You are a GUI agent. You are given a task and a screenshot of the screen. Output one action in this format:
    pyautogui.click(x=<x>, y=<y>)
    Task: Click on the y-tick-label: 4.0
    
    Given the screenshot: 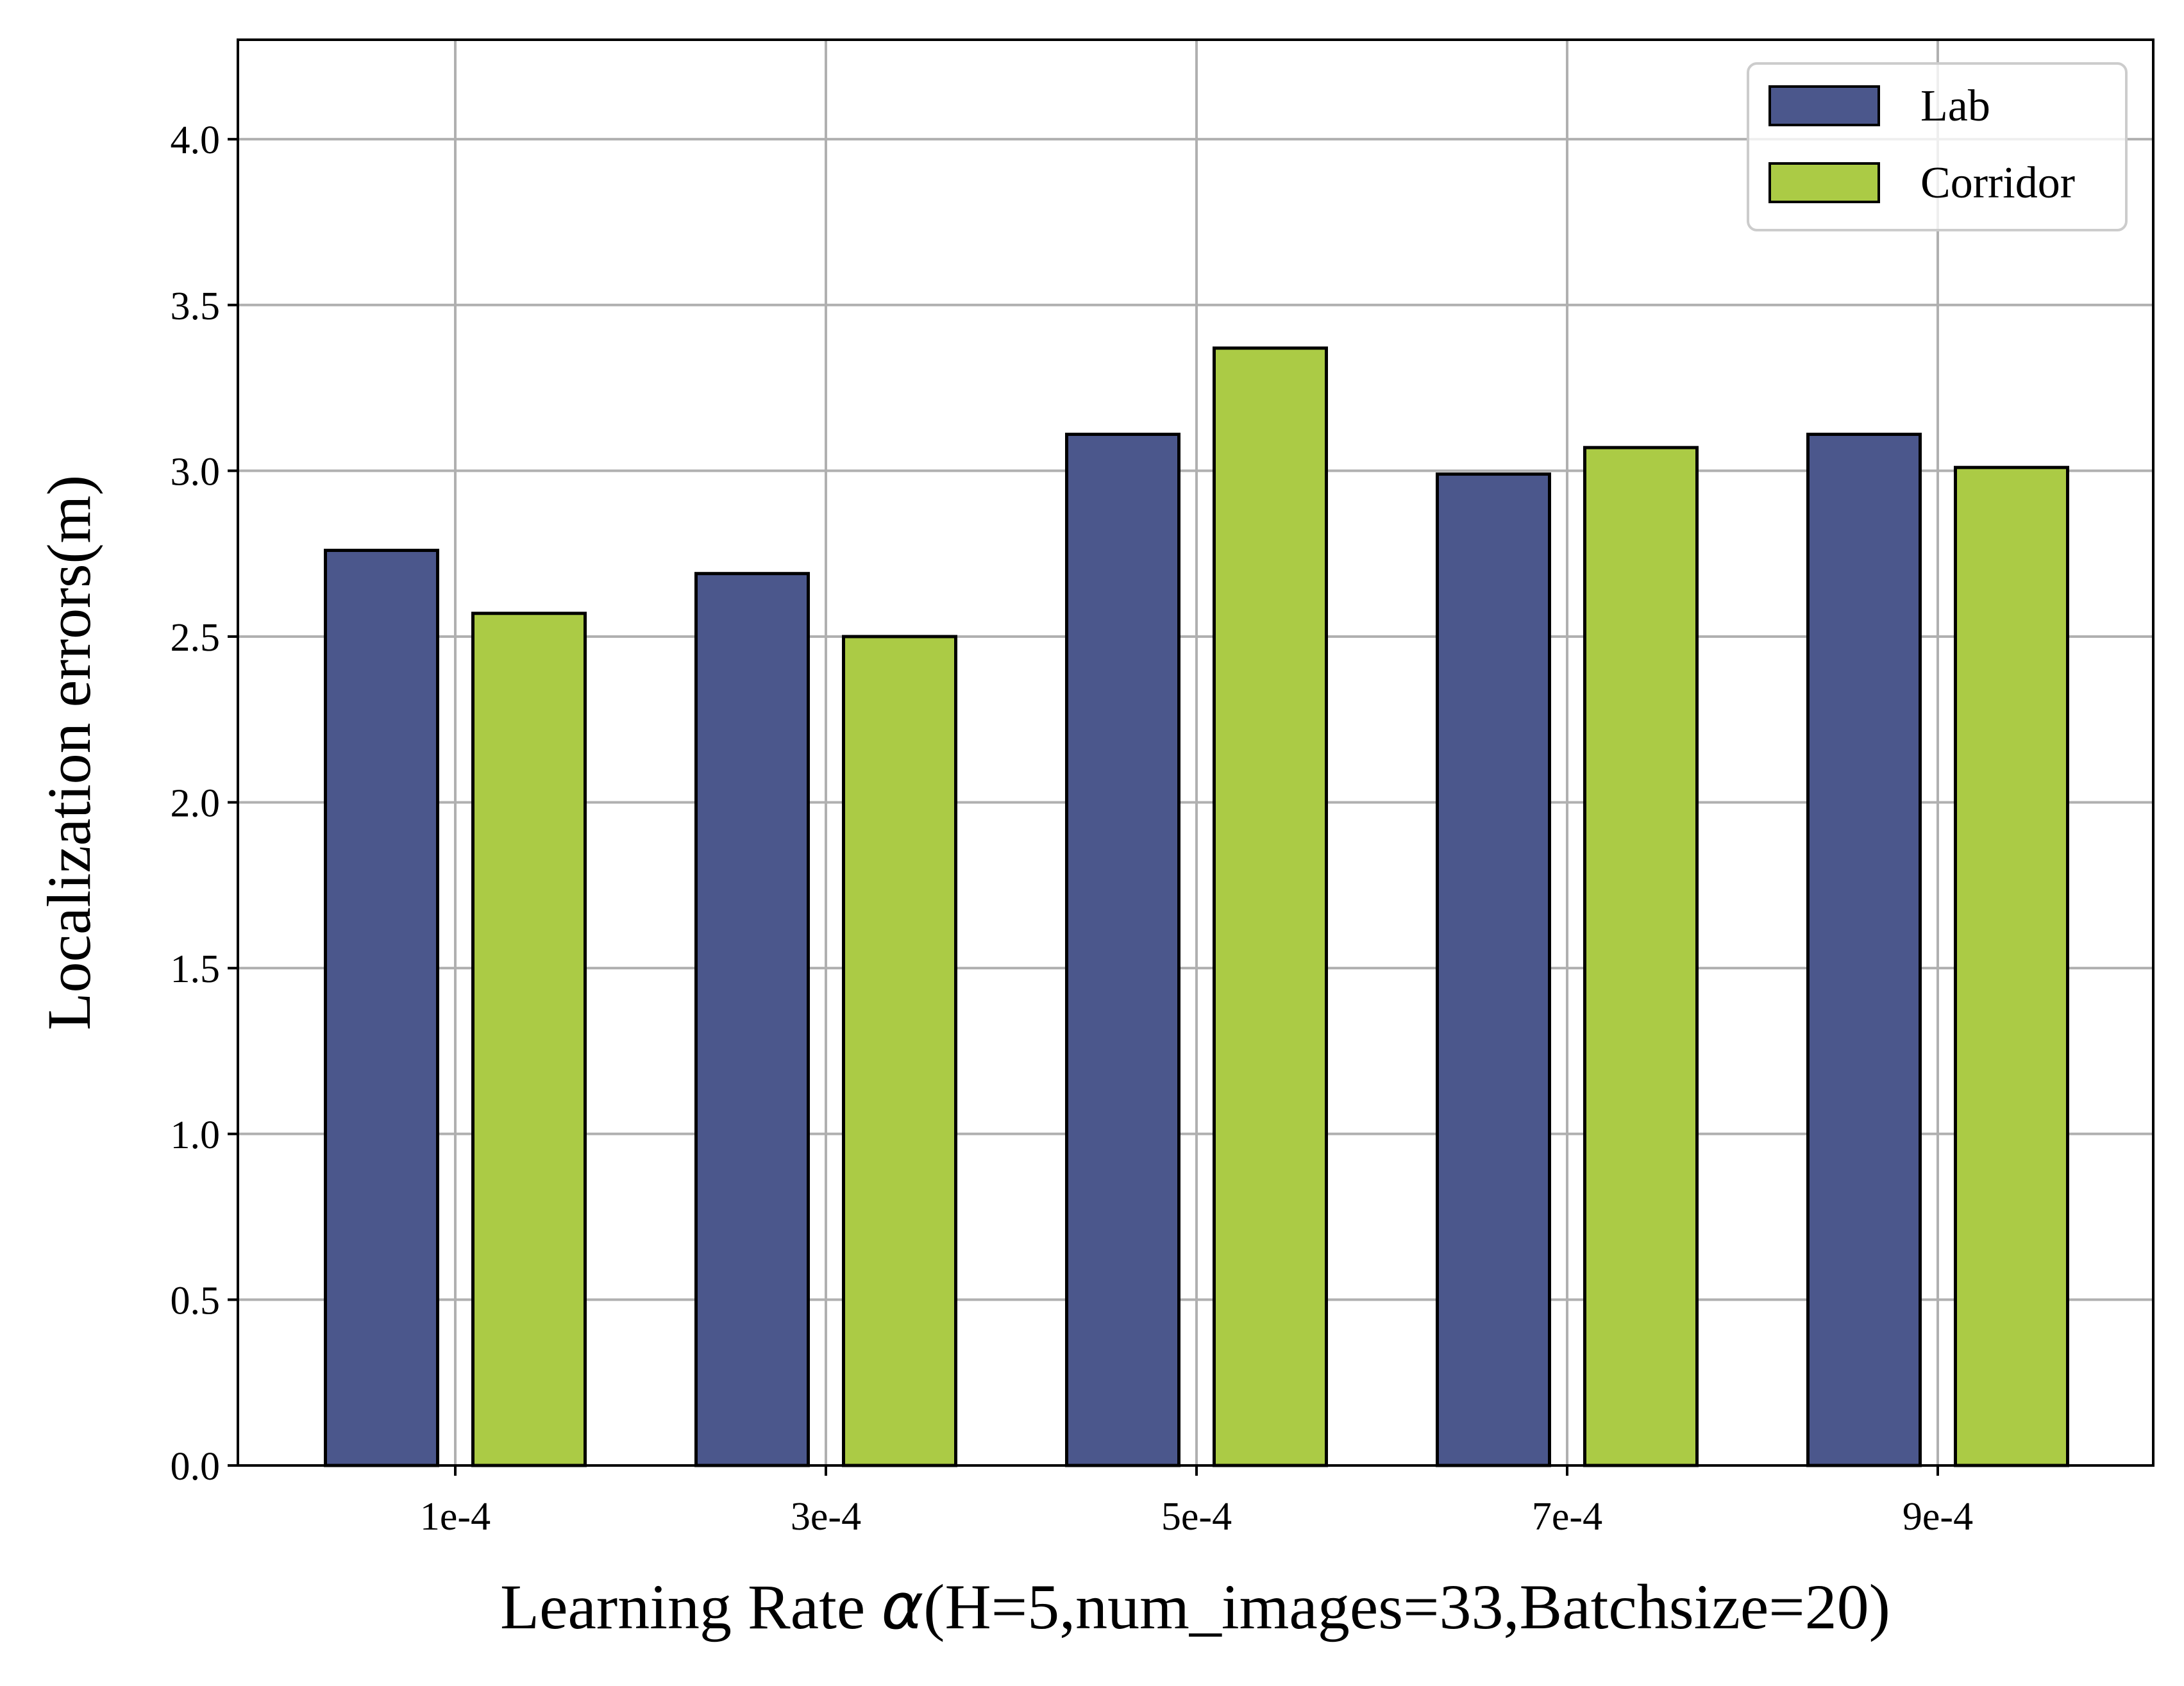 What is the action you would take?
    pyautogui.click(x=196, y=140)
    